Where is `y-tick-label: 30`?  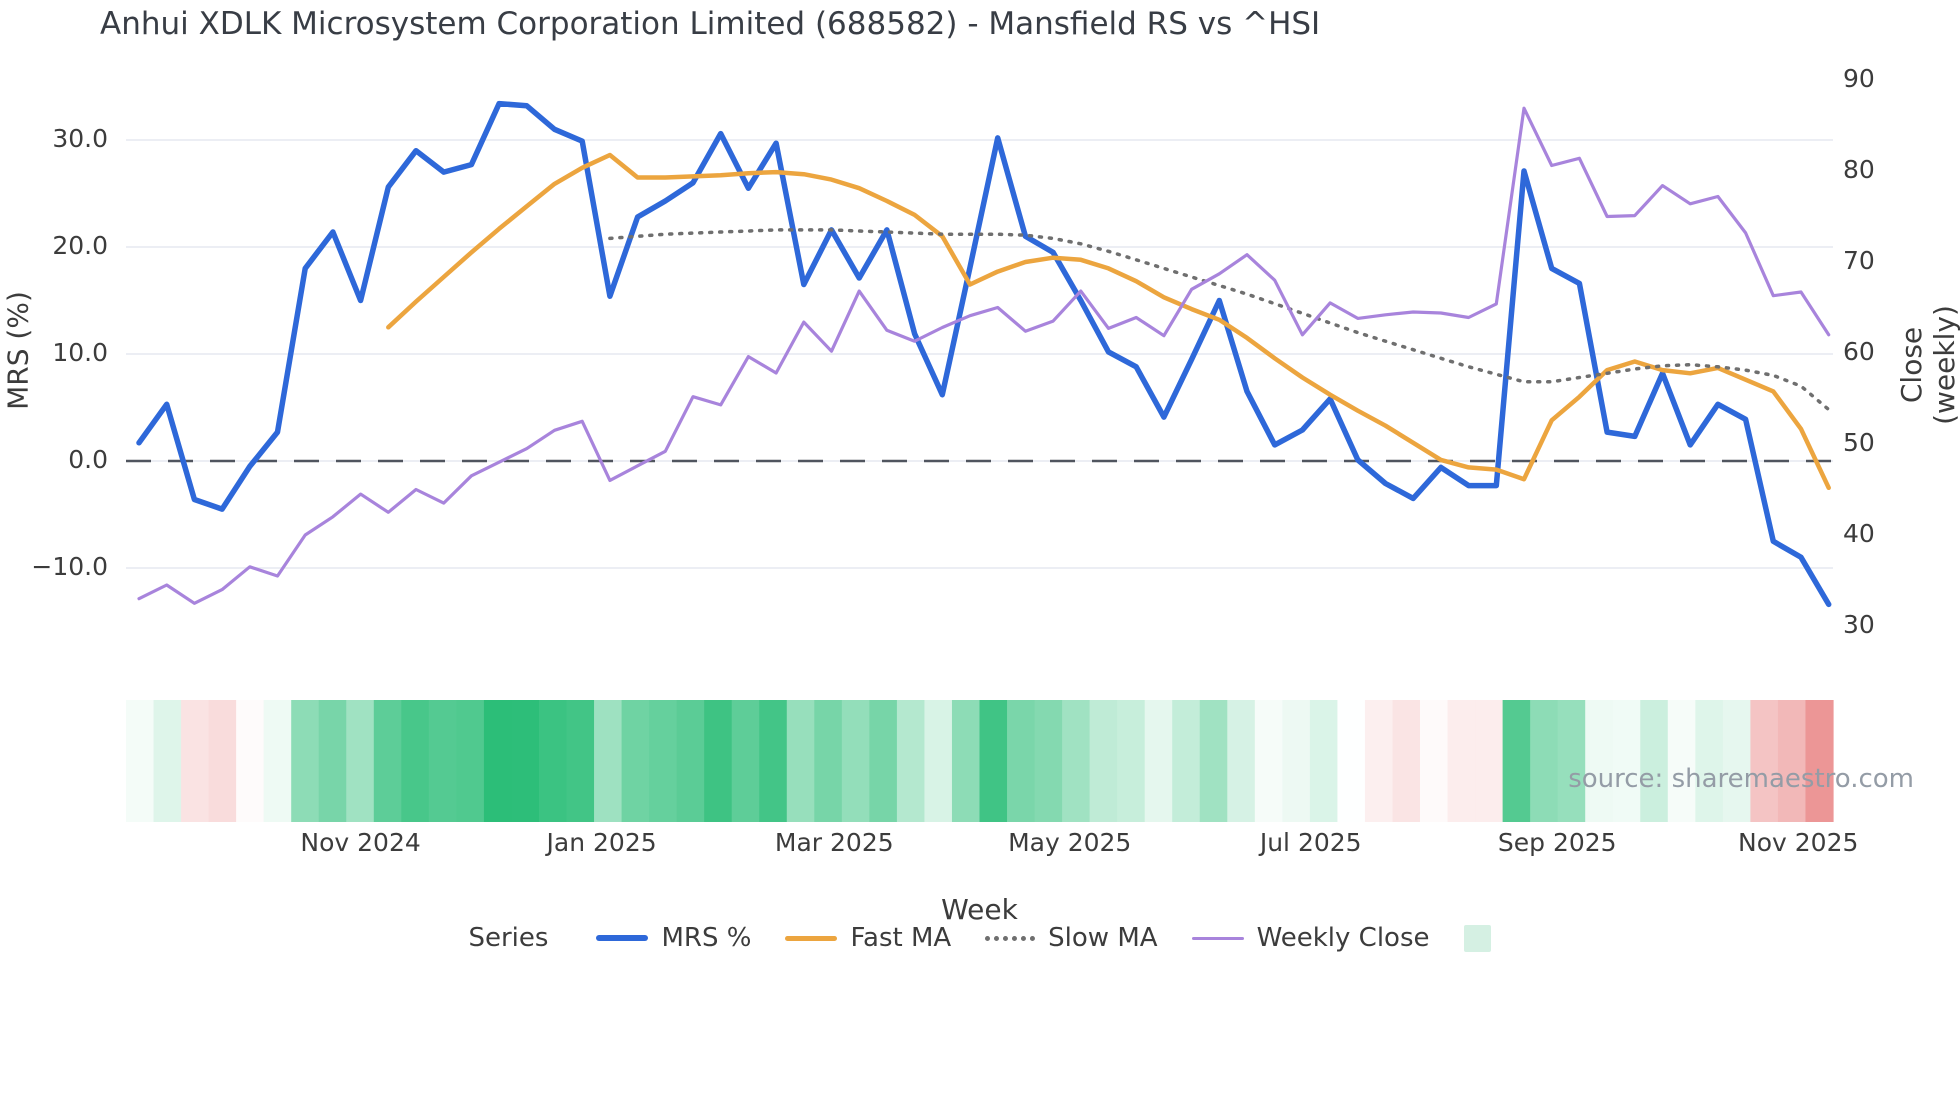 y-tick-label: 30 is located at coordinates (1859, 624).